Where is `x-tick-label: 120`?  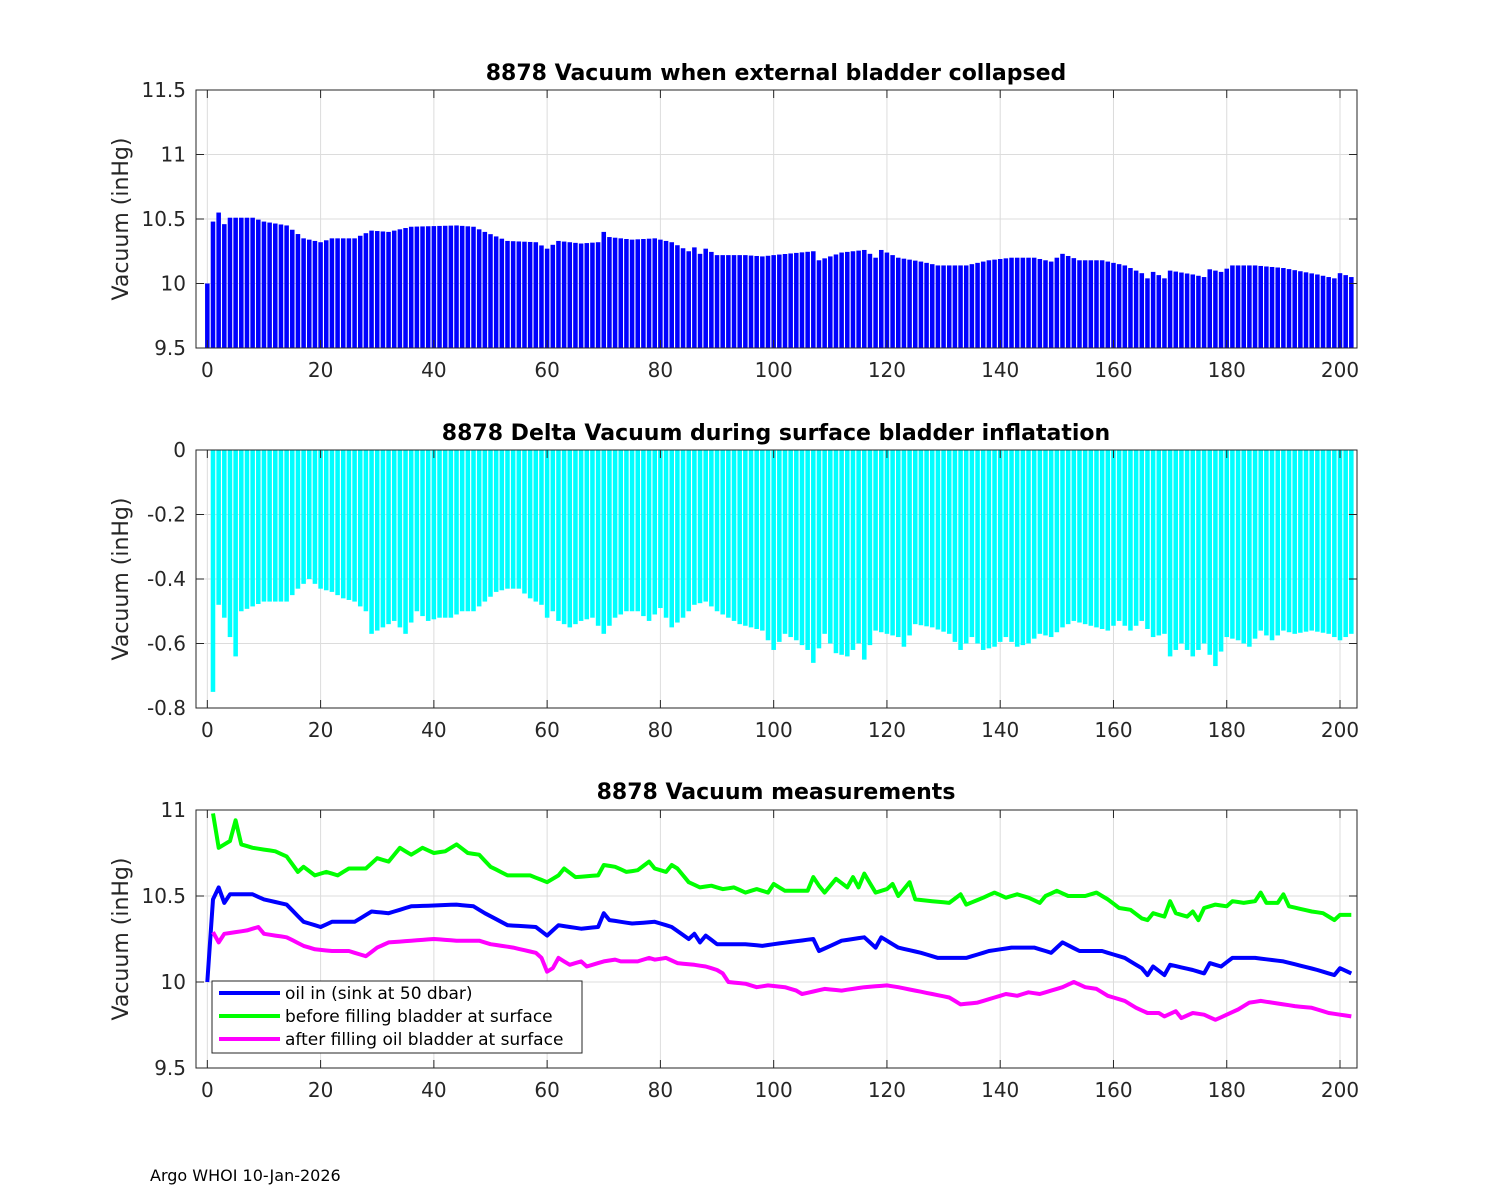
x-tick-label: 120 is located at coordinates (887, 1090).